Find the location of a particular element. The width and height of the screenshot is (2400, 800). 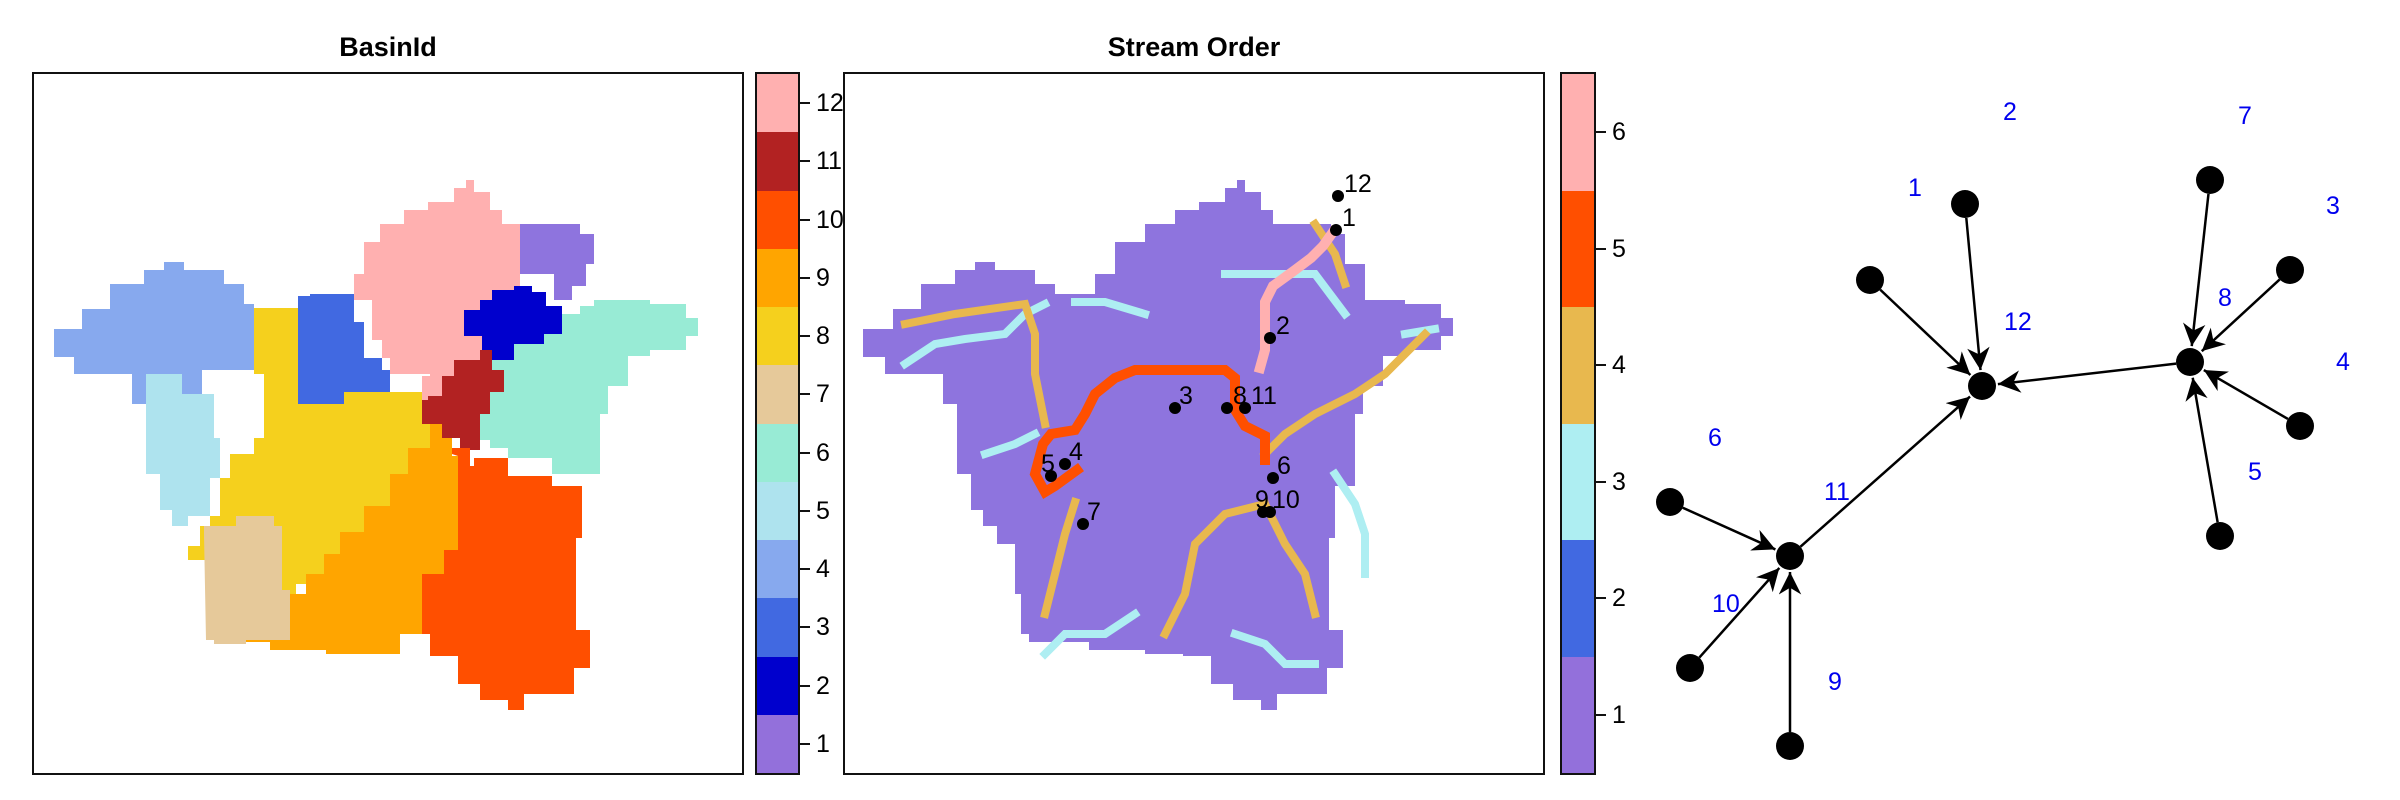

stream-colorbar-label: 2 is located at coordinates (1619, 598).